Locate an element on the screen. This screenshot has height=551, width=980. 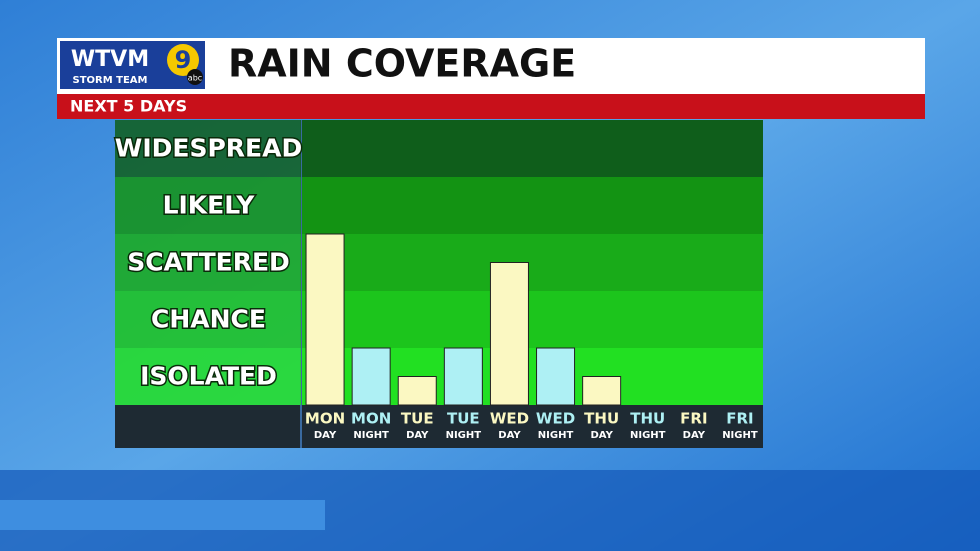
background-band is located at coordinates (162, 515).